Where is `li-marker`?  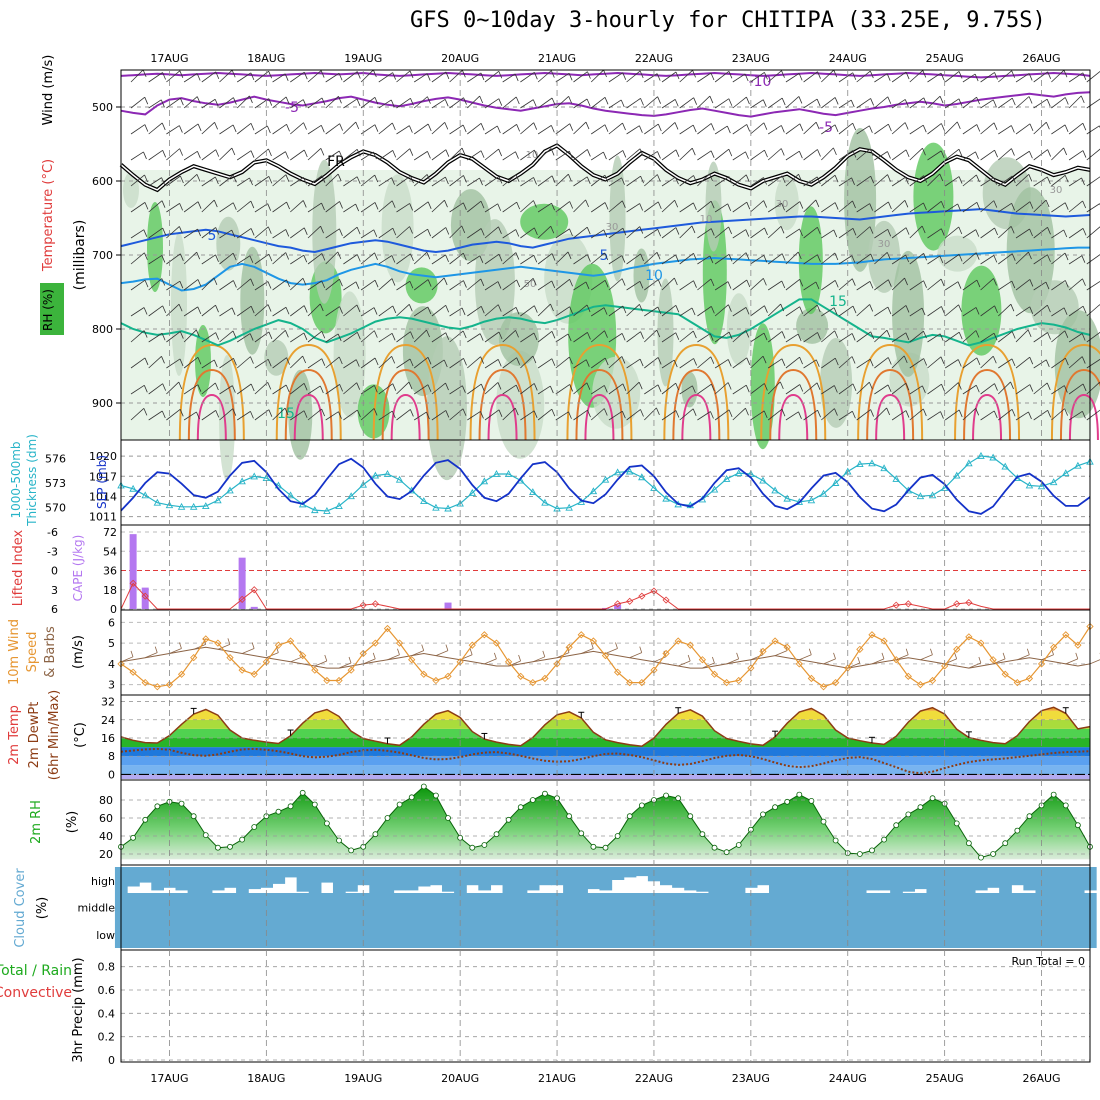 li-marker is located at coordinates (618, 604).